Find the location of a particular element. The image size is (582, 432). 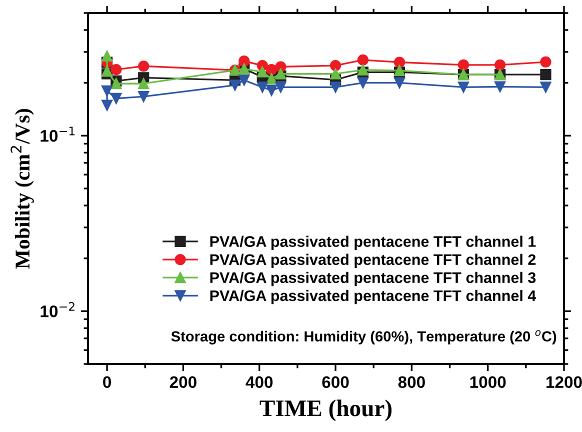

legend-label: PVA/GA passivated pentacene TFT channel 4 is located at coordinates (373, 297).